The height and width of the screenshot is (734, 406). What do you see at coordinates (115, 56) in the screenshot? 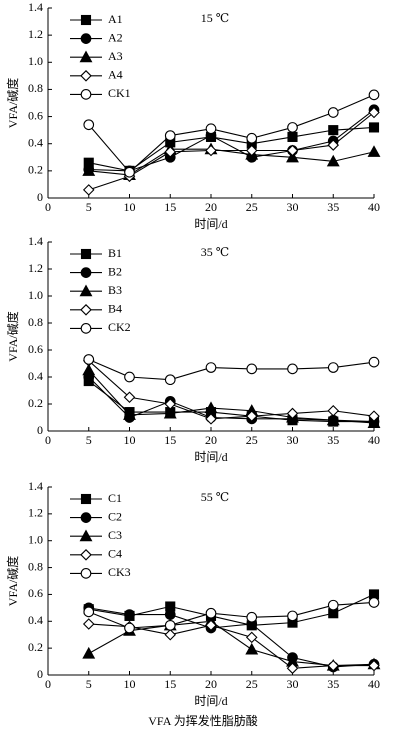
I see `legend-label: A3` at bounding box center [115, 56].